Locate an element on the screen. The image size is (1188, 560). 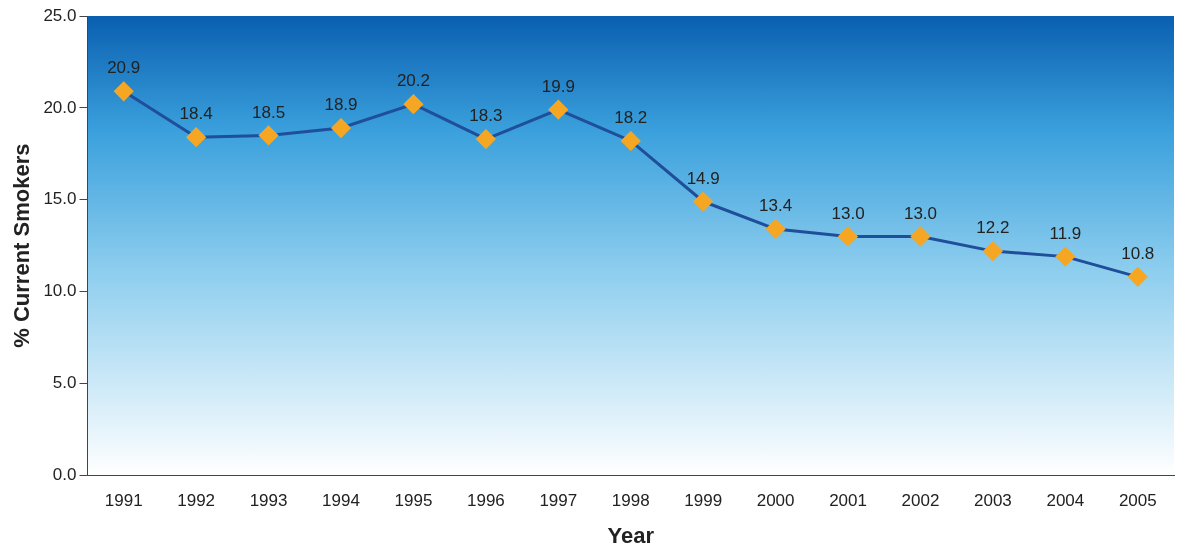
y-axis-title: % Current Smokers is located at coordinates (22, 245).